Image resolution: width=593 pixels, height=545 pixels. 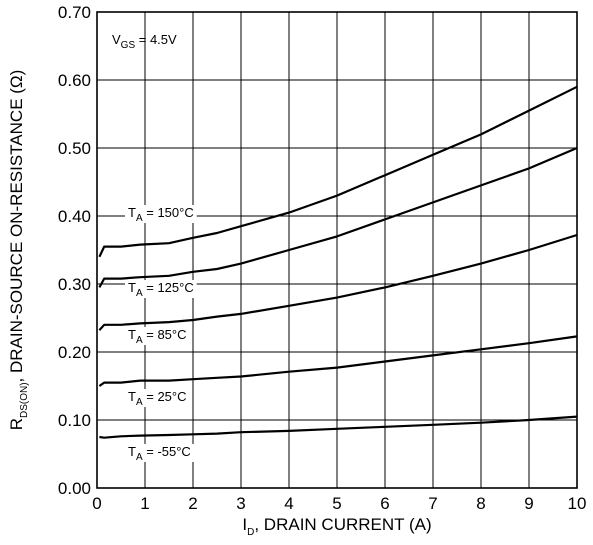 What do you see at coordinates (74, 216) in the screenshot?
I see `y-tick-label: 0.40` at bounding box center [74, 216].